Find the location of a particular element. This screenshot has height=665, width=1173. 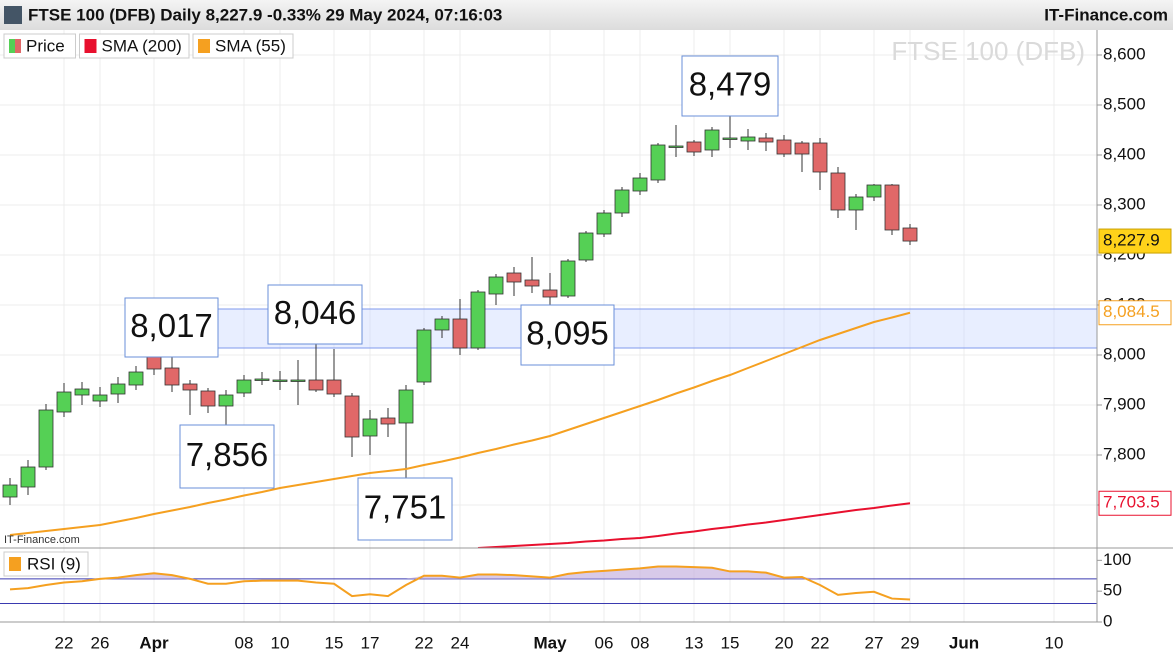

x-tick-label: Jun is located at coordinates (964, 642).